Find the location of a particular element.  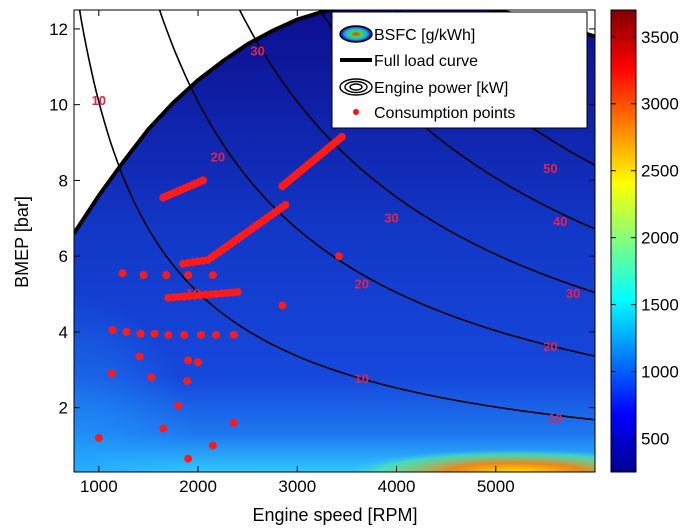

contour-label: 40 is located at coordinates (560, 221).